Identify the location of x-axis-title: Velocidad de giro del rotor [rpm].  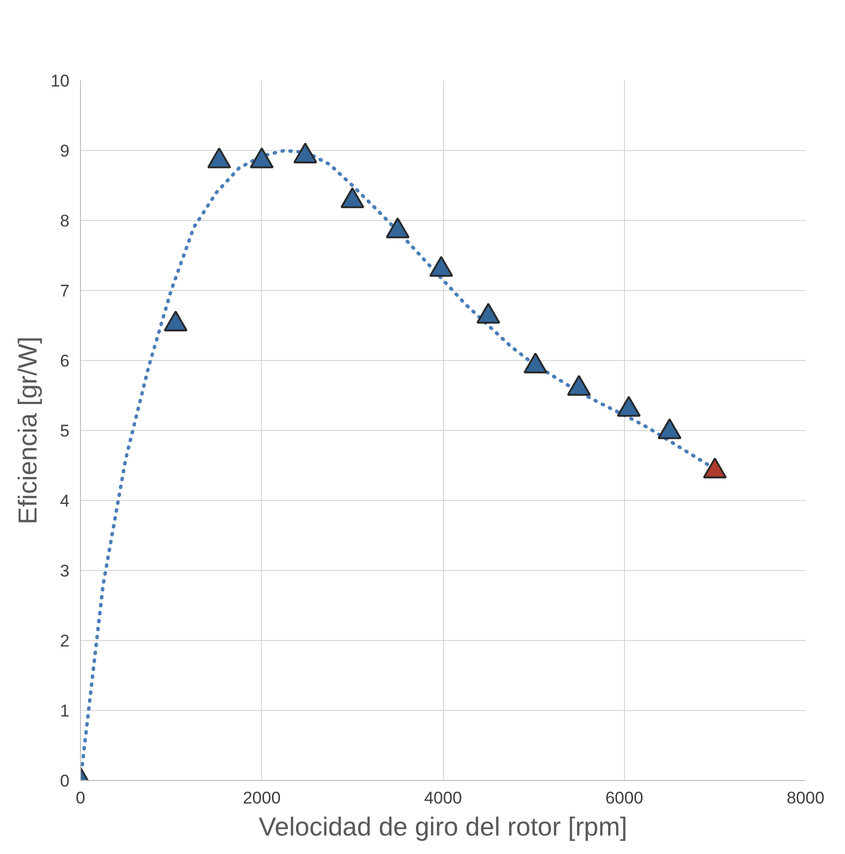
(443, 827).